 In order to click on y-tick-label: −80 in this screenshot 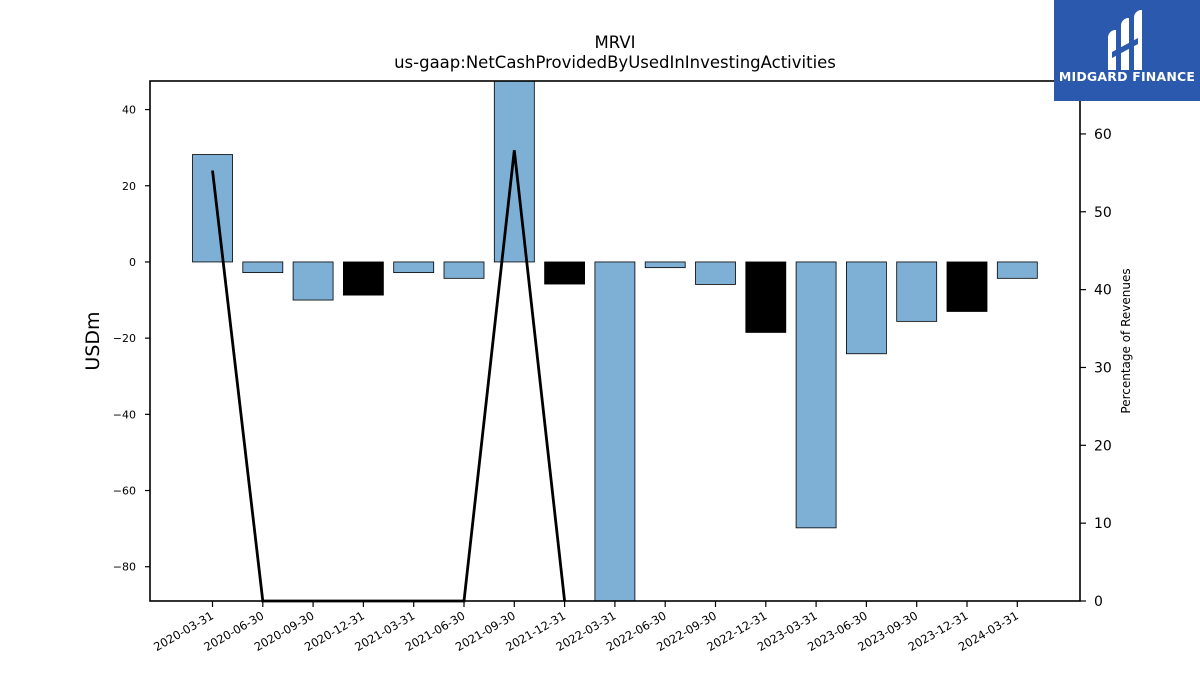, I will do `click(124, 567)`.